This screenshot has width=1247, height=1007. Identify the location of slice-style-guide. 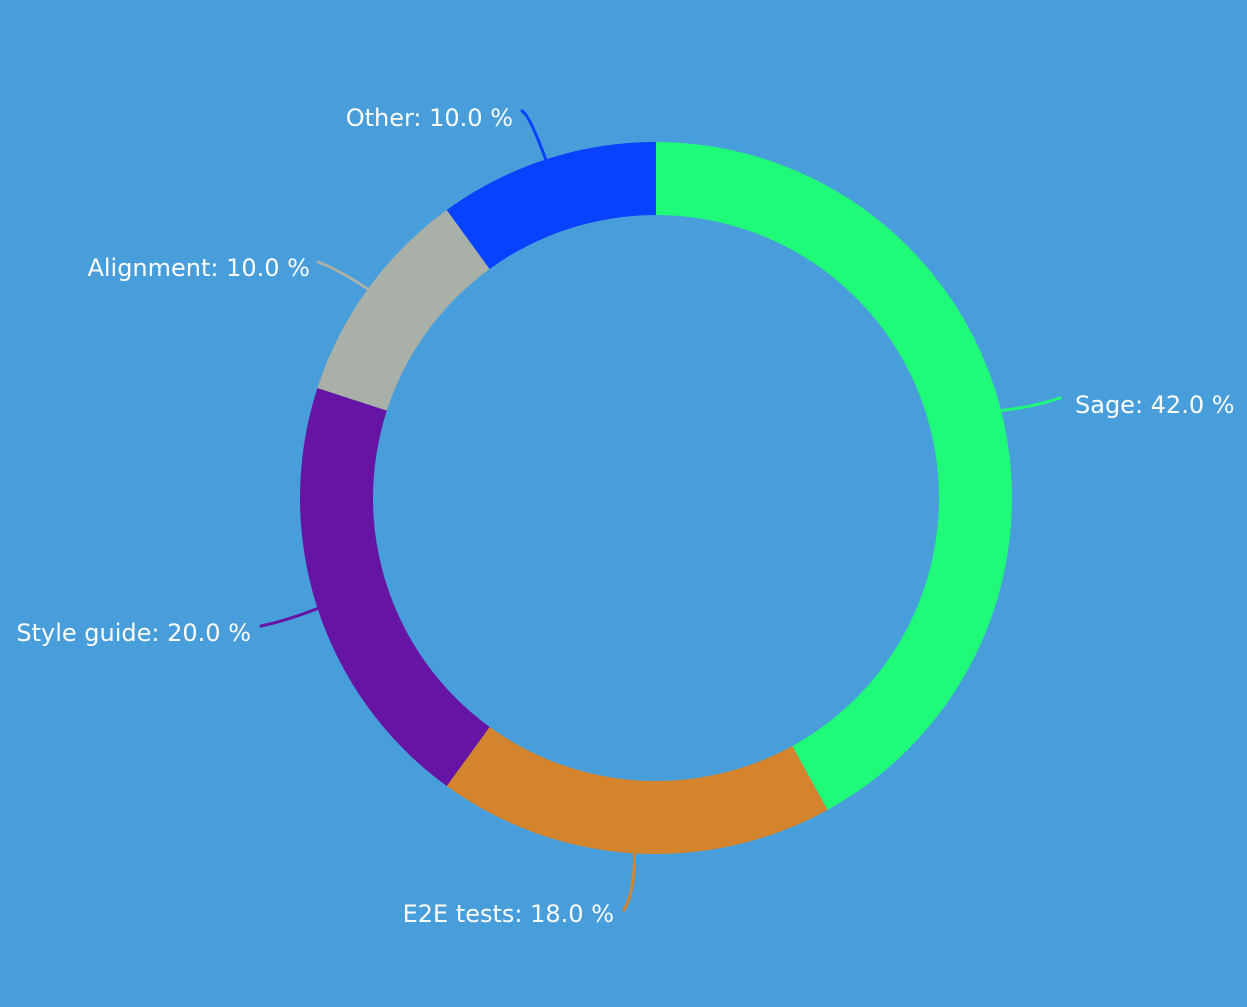
(395, 587).